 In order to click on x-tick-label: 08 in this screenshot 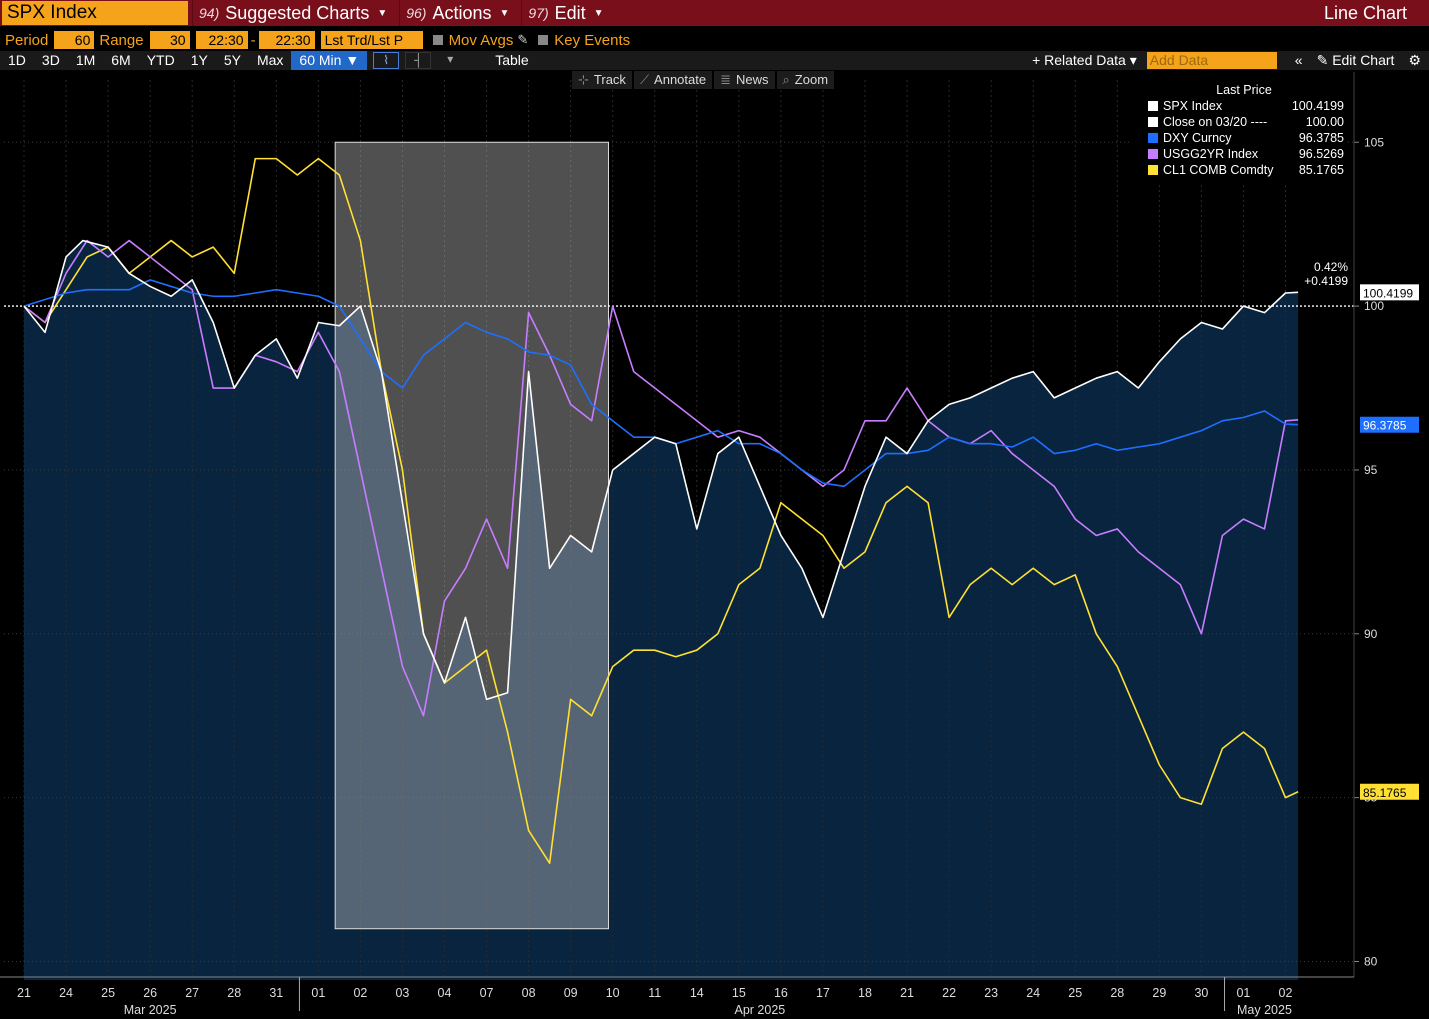, I will do `click(529, 993)`.